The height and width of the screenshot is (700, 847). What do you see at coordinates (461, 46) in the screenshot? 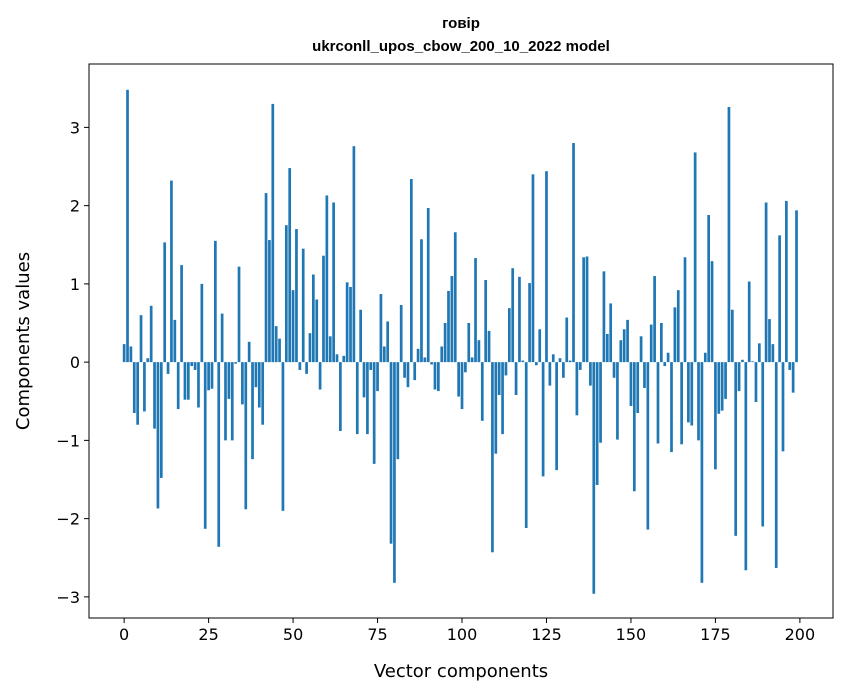
I see `chart-title-line2: ukrconll_upos_cbow_200_10_2022 model` at bounding box center [461, 46].